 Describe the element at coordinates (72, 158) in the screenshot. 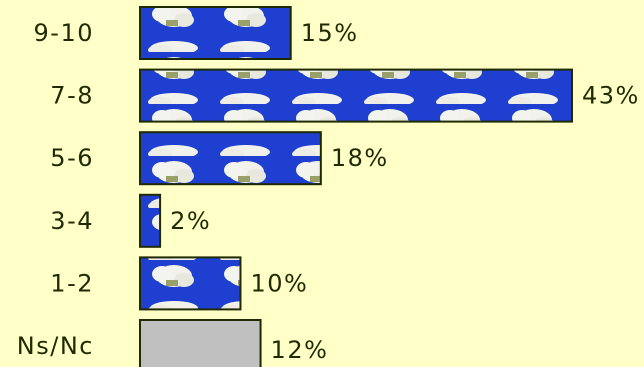

I see `category-label: 5-6` at that location.